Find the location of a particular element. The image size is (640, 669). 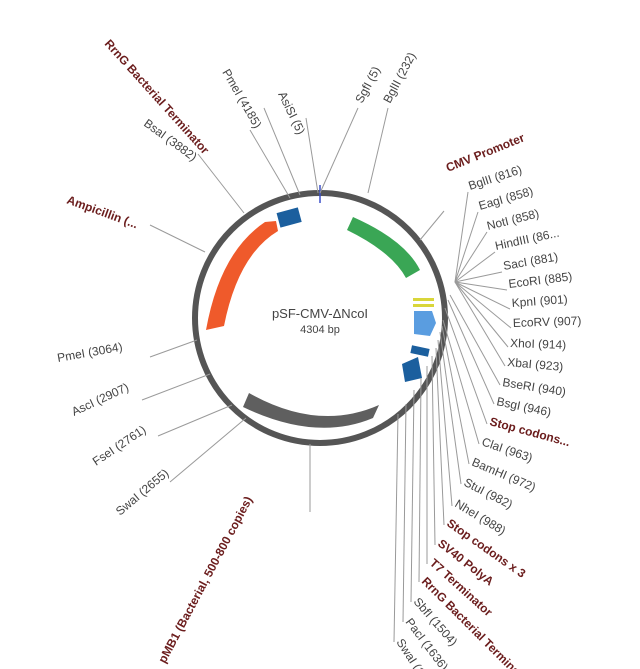

label-ecori: EcoRI (885) is located at coordinates (540, 280).